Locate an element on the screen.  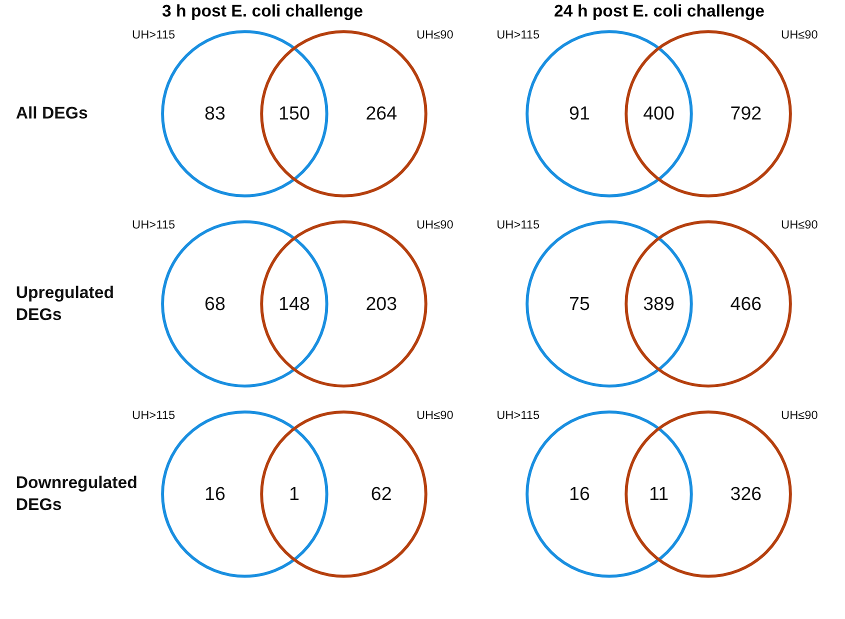
data-label: 75 is located at coordinates (579, 303).